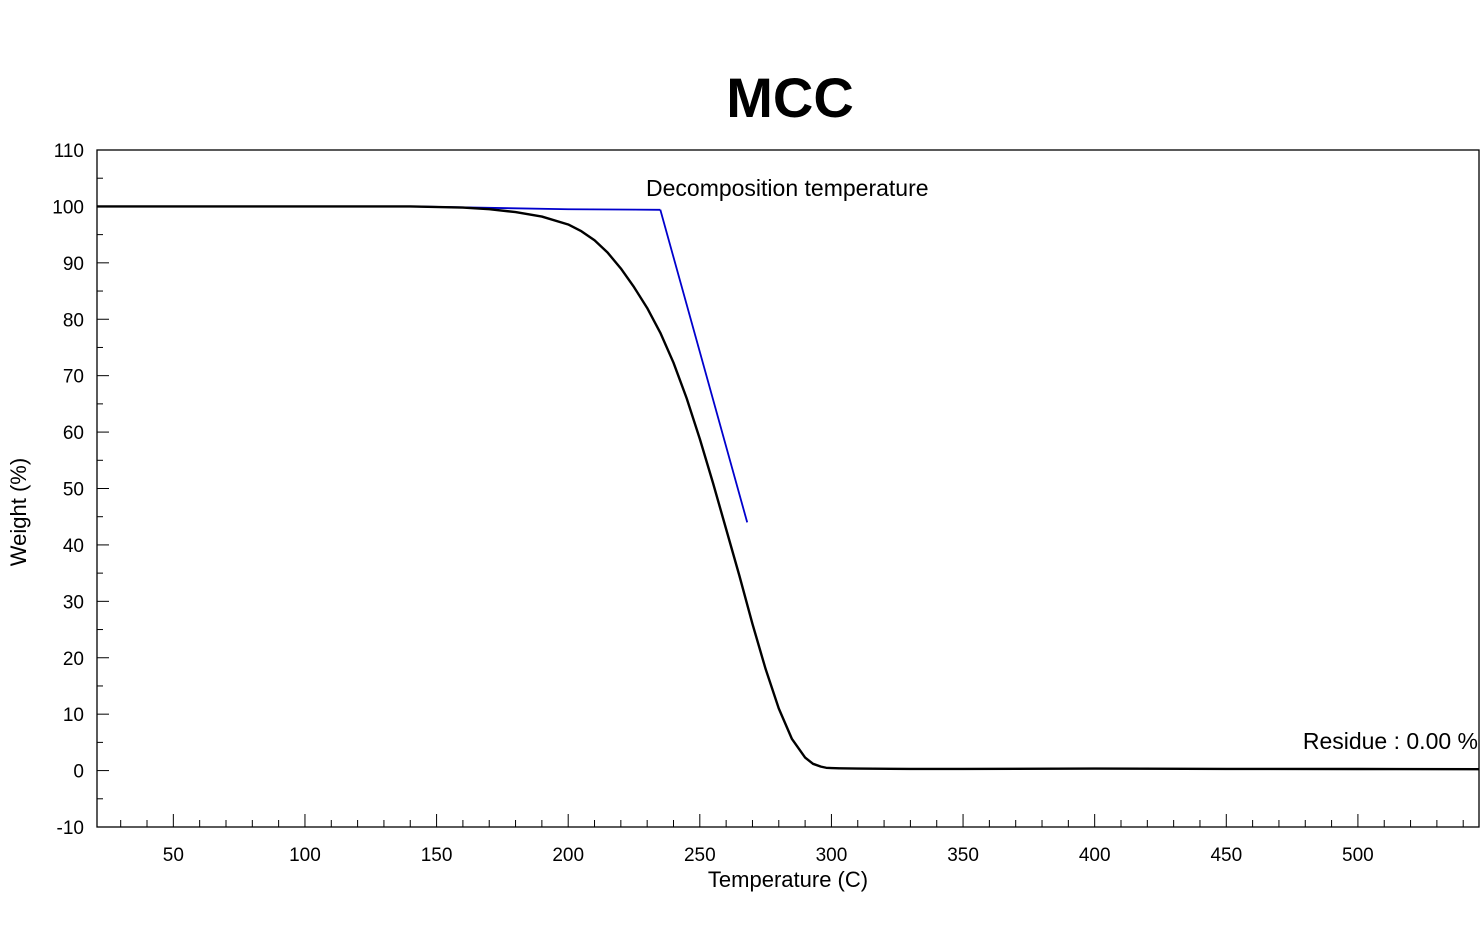 This screenshot has height=939, width=1482. I want to click on x-tick-label: 450, so click(1226, 855).